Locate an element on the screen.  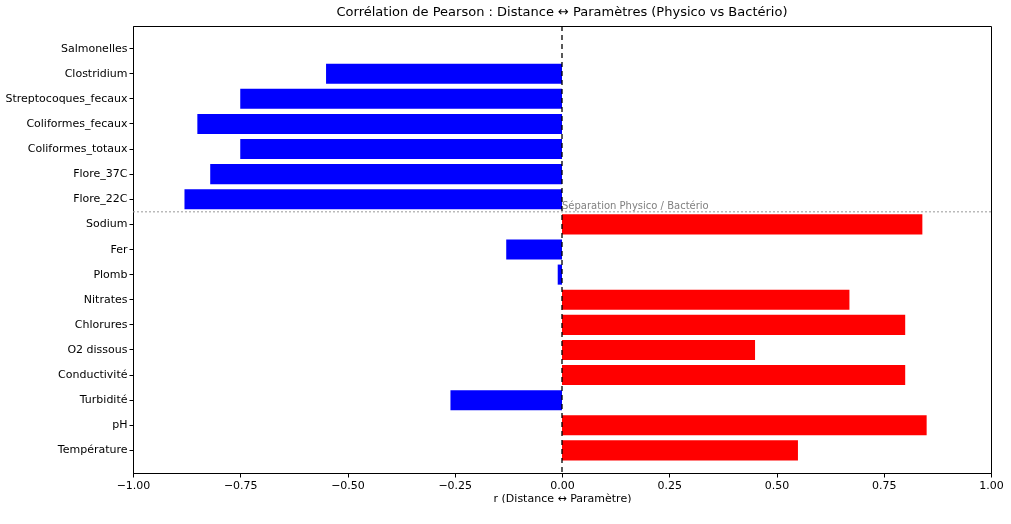
x-tick-label: 0.25 is located at coordinates (669, 485).